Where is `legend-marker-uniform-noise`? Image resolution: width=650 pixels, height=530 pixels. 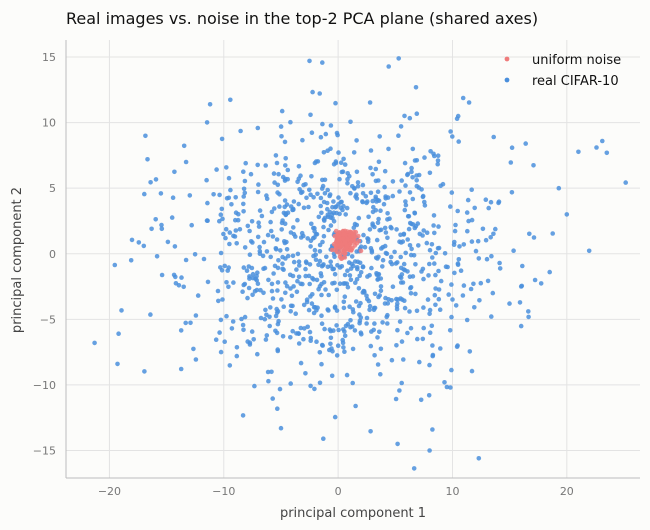 legend-marker-uniform-noise is located at coordinates (507, 59).